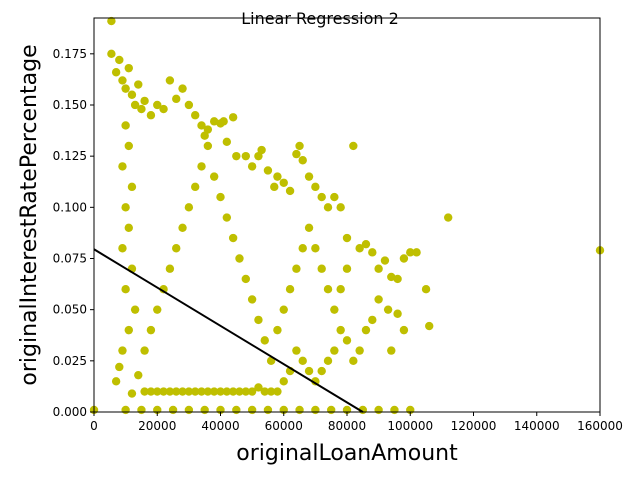 The image size is (640, 480). Describe the element at coordinates (220, 426) in the screenshot. I see `x-tick-label: 40000` at that location.